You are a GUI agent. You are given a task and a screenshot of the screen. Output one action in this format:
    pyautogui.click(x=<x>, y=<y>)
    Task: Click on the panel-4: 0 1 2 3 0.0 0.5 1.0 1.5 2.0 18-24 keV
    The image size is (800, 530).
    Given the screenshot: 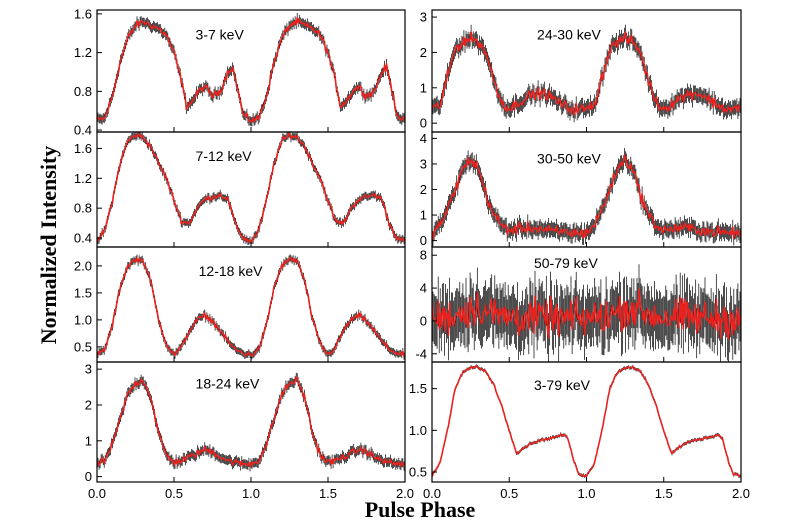 What is the action you would take?
    pyautogui.click(x=249, y=431)
    